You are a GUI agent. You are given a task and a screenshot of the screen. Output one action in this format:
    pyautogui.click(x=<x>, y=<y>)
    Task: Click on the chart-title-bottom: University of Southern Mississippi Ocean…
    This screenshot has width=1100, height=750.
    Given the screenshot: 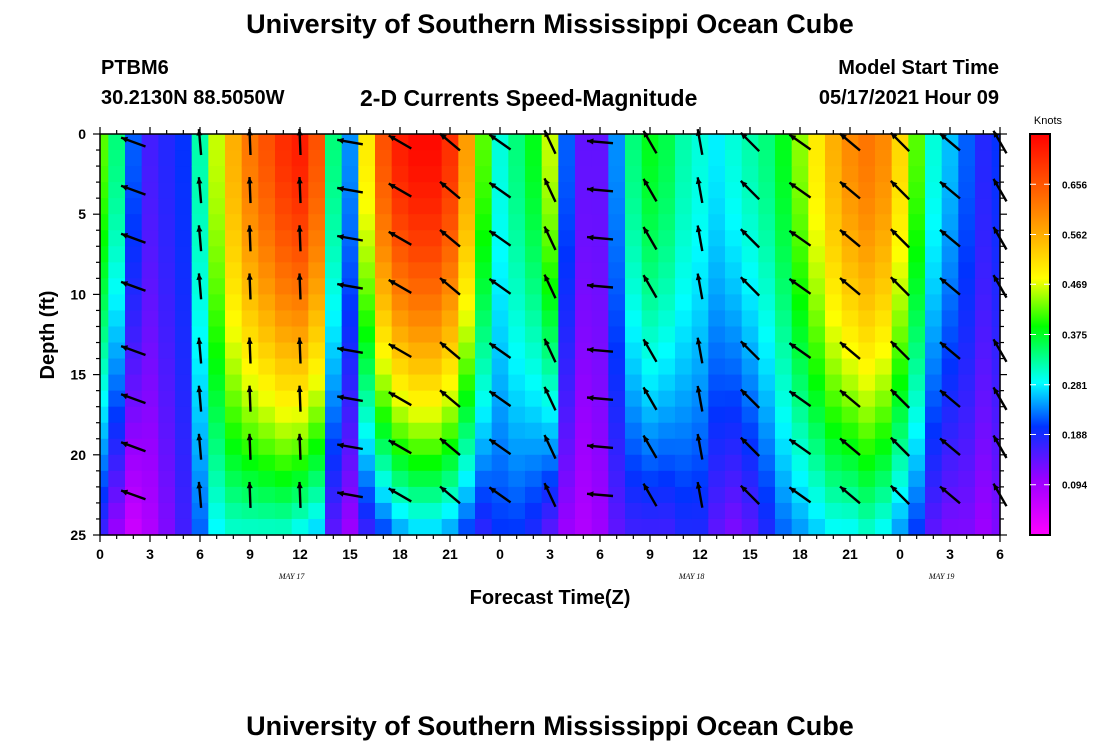 What is the action you would take?
    pyautogui.click(x=550, y=726)
    